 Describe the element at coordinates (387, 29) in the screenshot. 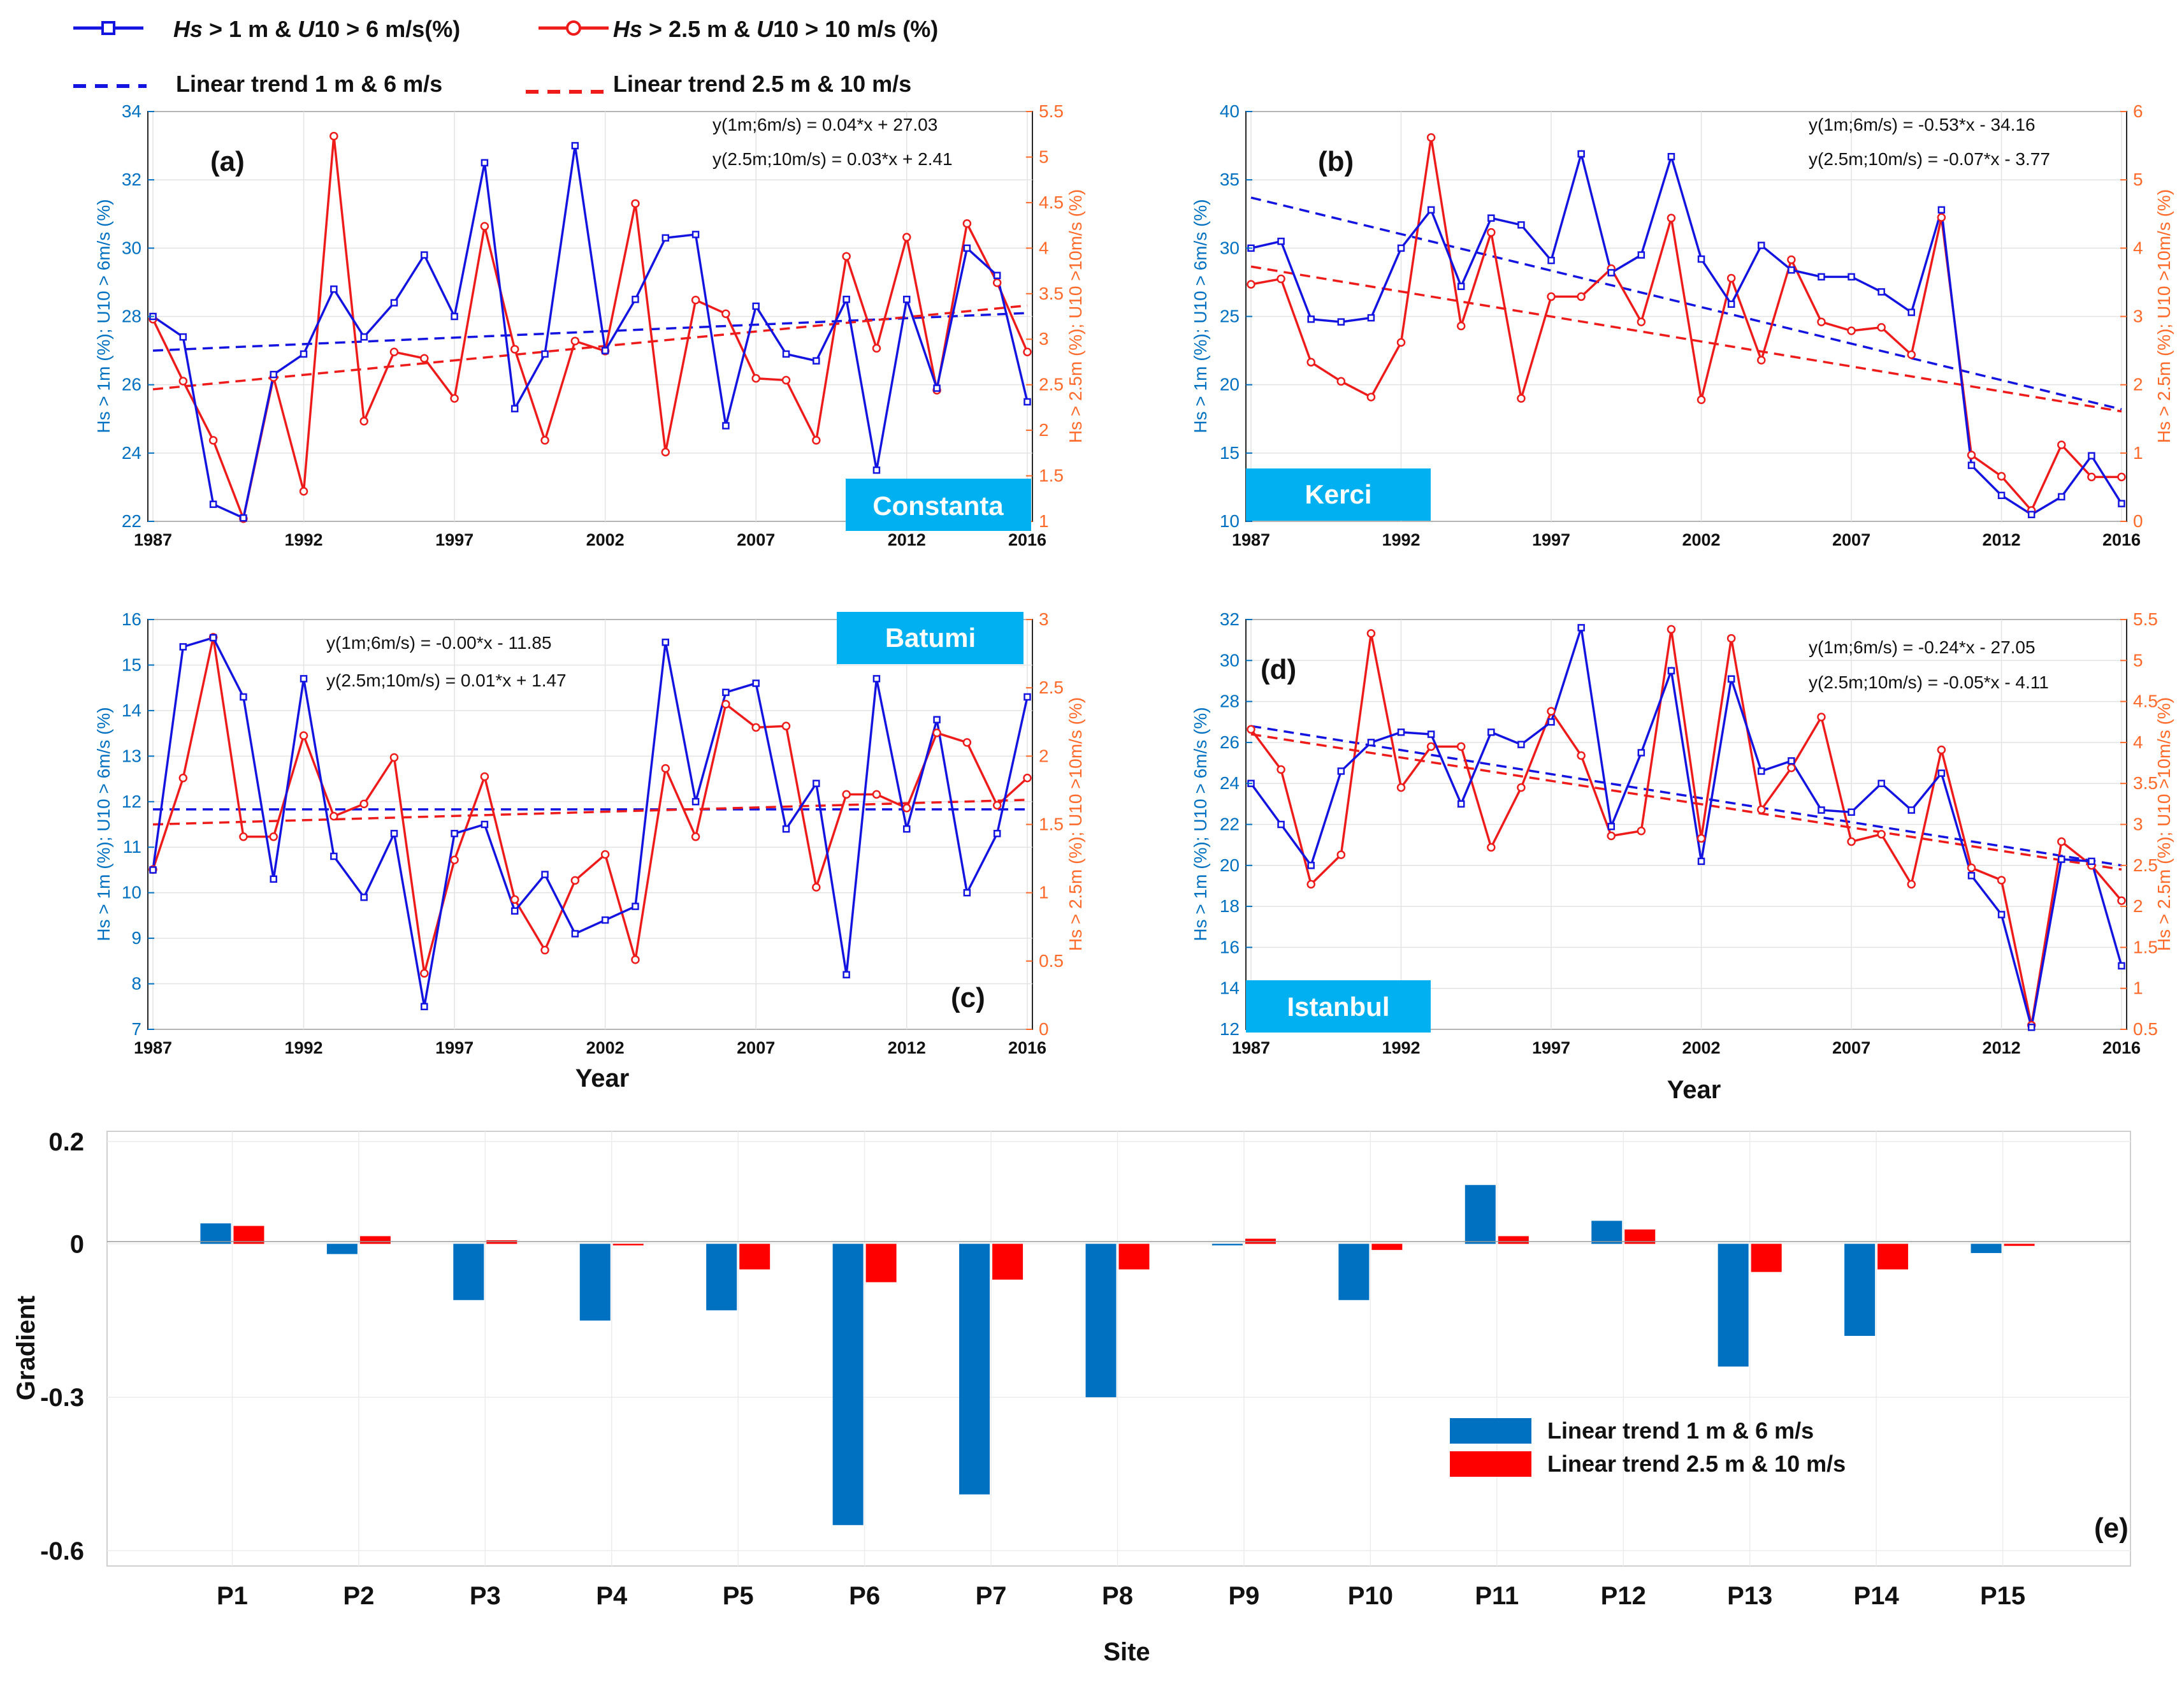

I see `legend-hs1-suffix: 10 > 6 m/s(%)` at that location.